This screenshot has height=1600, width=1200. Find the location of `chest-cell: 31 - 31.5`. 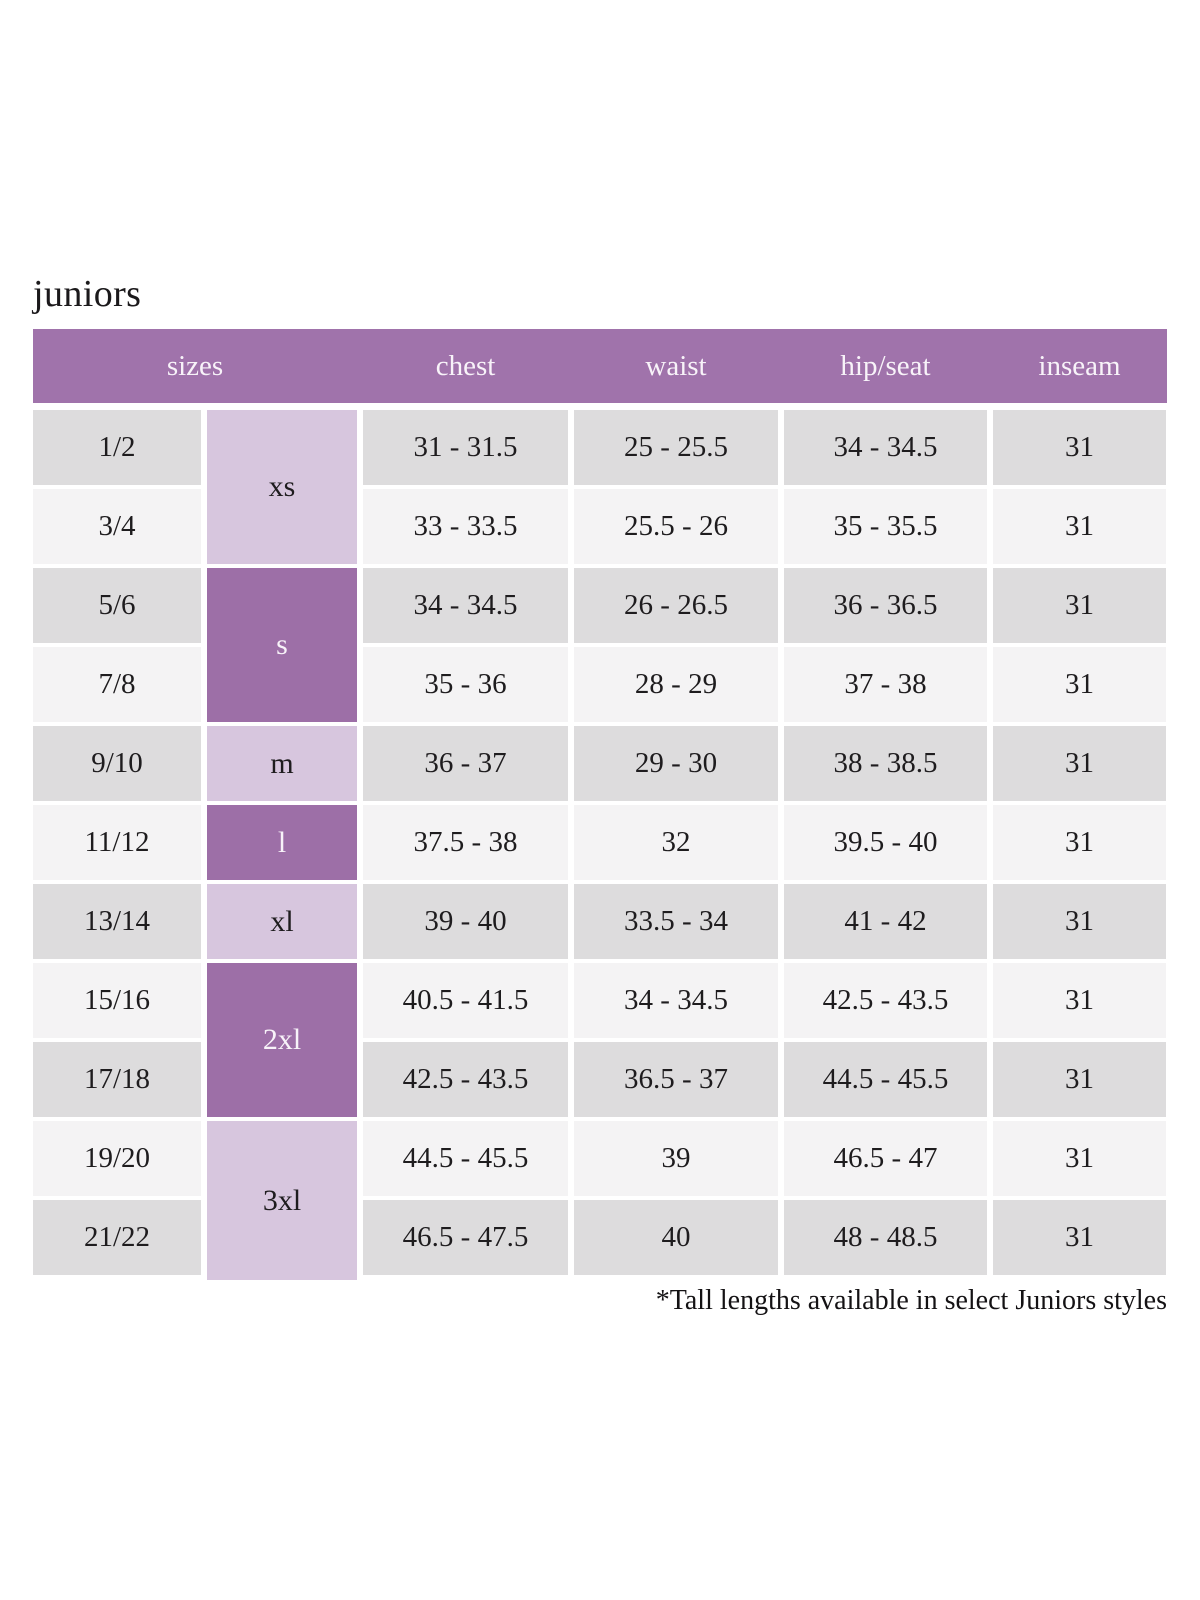

chest-cell: 31 - 31.5 is located at coordinates (465, 447).